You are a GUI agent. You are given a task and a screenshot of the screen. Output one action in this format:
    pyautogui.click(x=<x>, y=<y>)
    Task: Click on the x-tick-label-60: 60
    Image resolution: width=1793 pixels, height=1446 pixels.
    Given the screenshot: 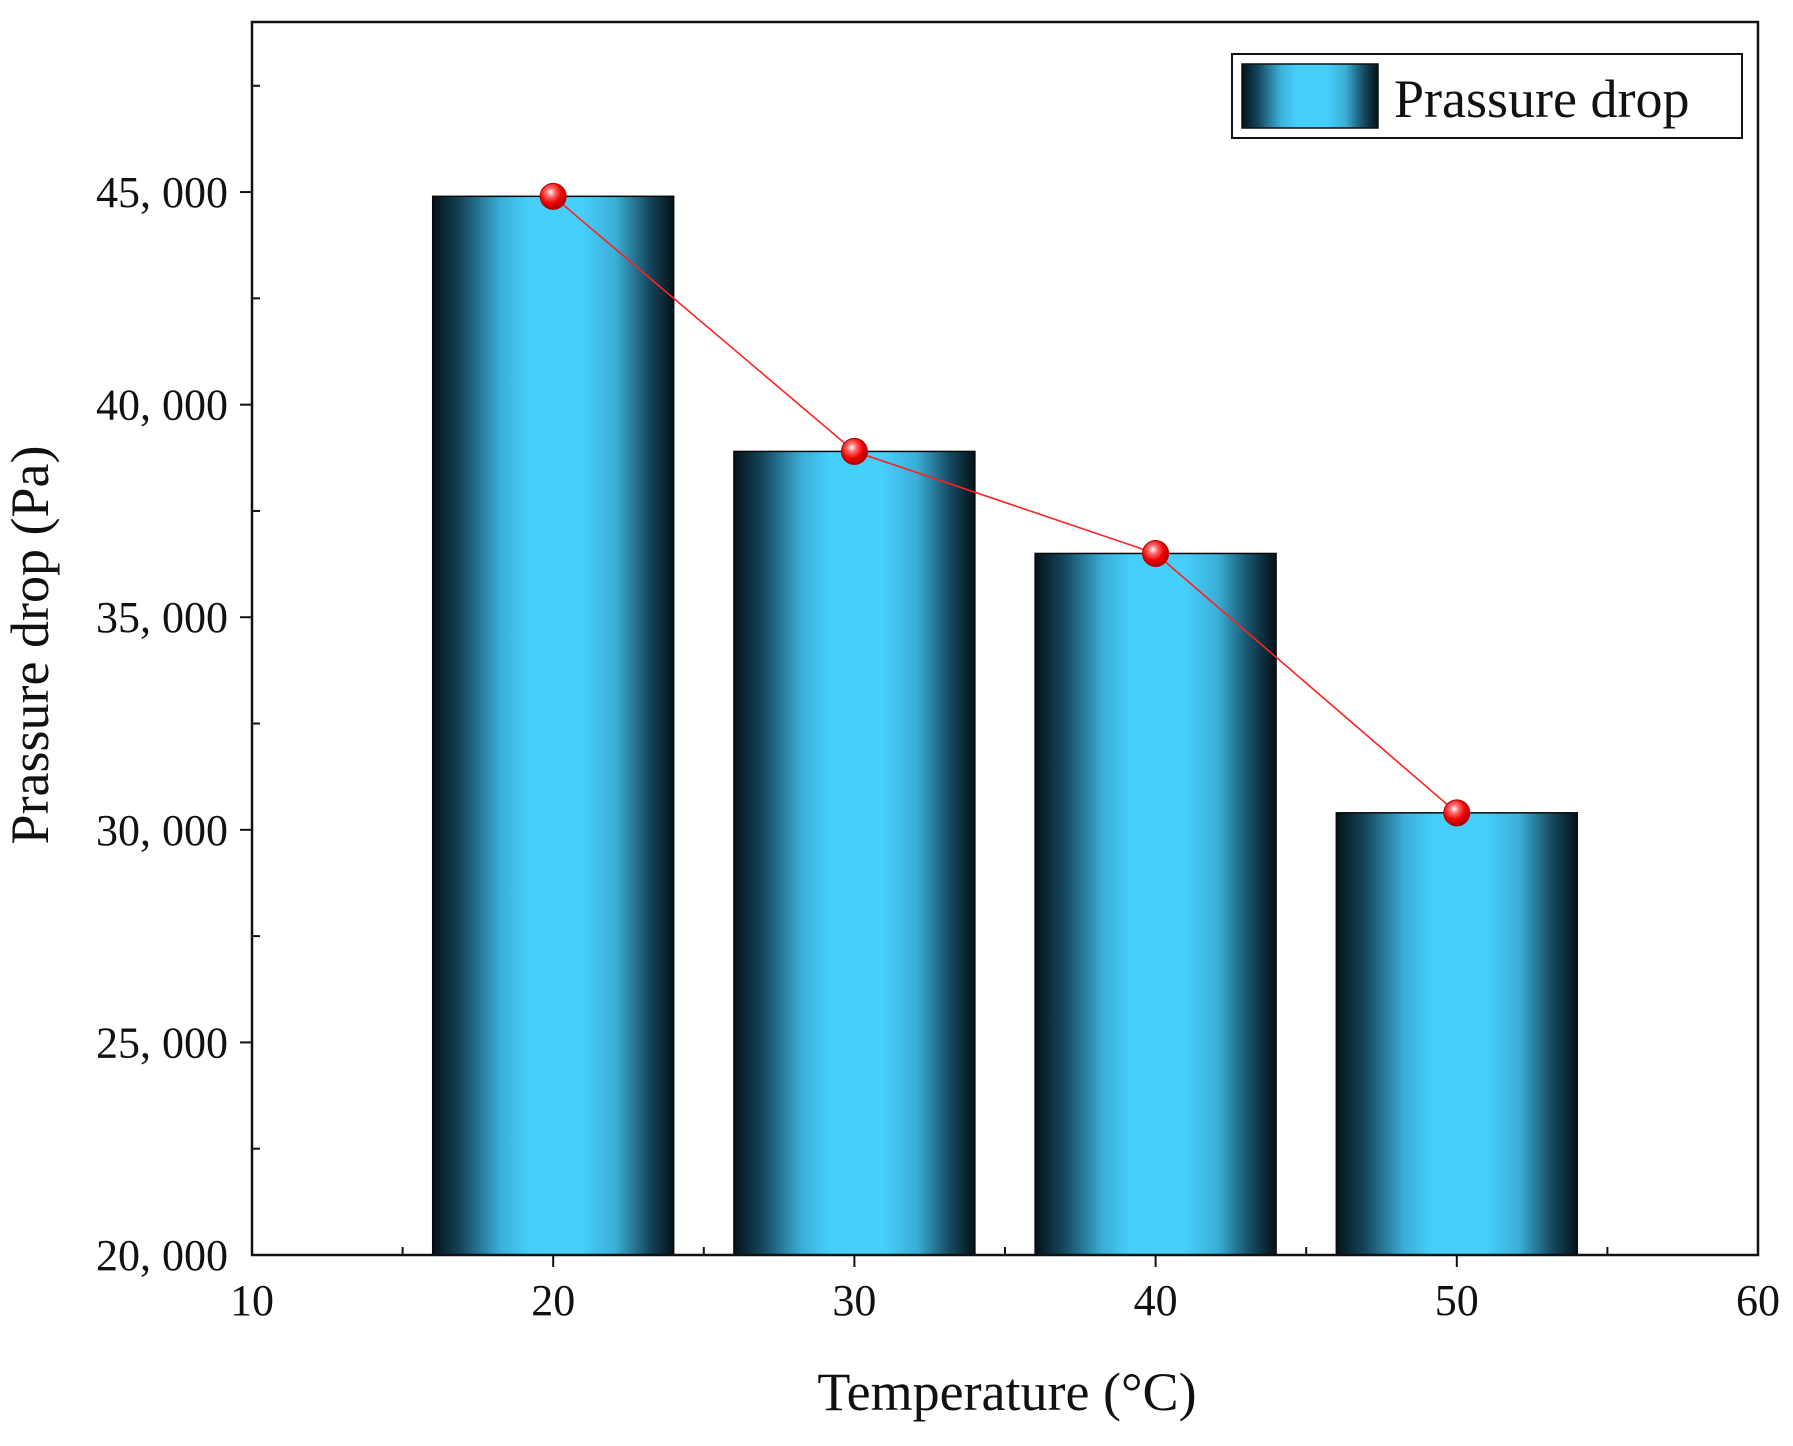 What is the action you would take?
    pyautogui.click(x=1758, y=1300)
    